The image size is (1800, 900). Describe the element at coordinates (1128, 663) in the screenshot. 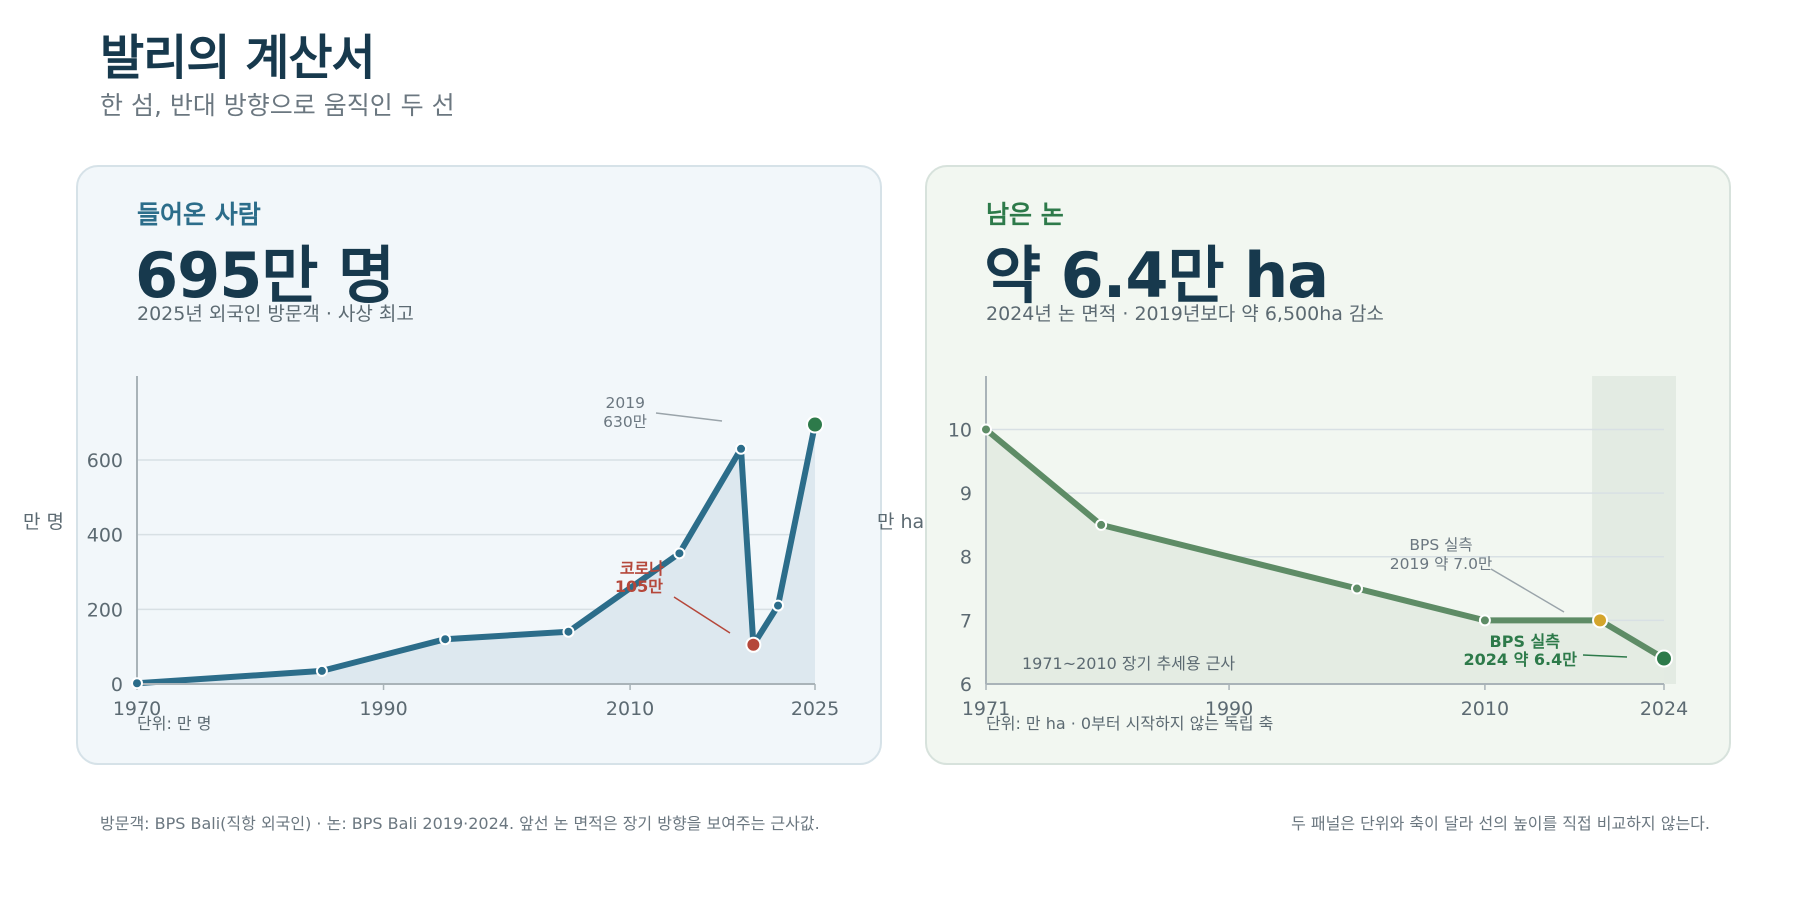

I see `trend-approx-note: 1971~2010 장기 추세용 근사` at that location.